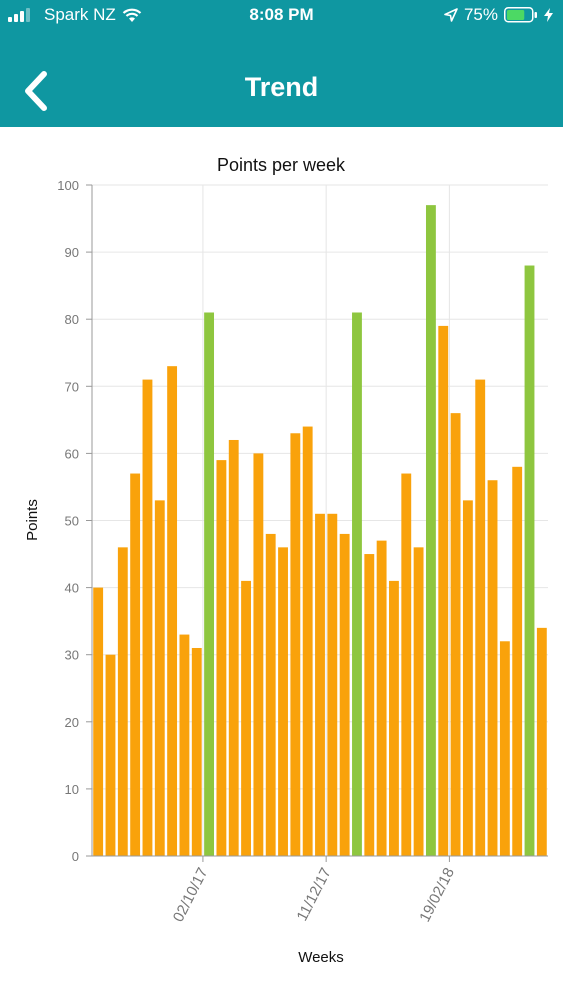 The image size is (563, 1000). I want to click on battery-percent: 75%, so click(480, 14).